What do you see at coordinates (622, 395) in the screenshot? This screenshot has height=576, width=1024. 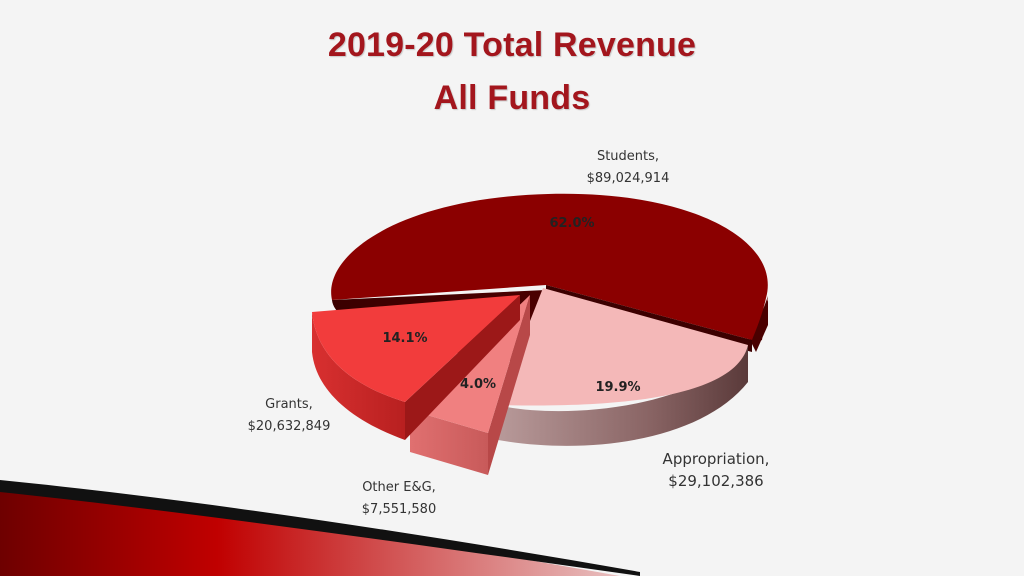 I see `slice-appropriation-side` at bounding box center [622, 395].